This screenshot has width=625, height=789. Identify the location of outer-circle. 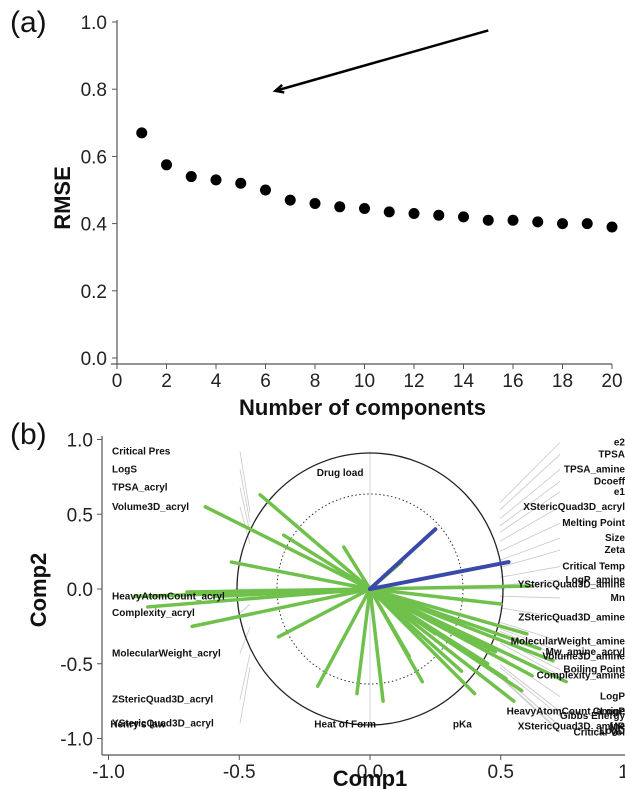
(370, 589).